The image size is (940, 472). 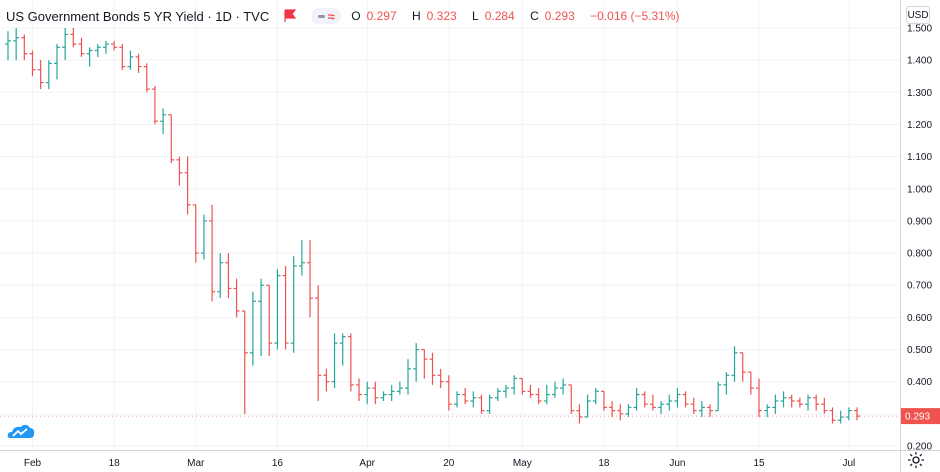 What do you see at coordinates (759, 463) in the screenshot?
I see `x-tick-label: 15` at bounding box center [759, 463].